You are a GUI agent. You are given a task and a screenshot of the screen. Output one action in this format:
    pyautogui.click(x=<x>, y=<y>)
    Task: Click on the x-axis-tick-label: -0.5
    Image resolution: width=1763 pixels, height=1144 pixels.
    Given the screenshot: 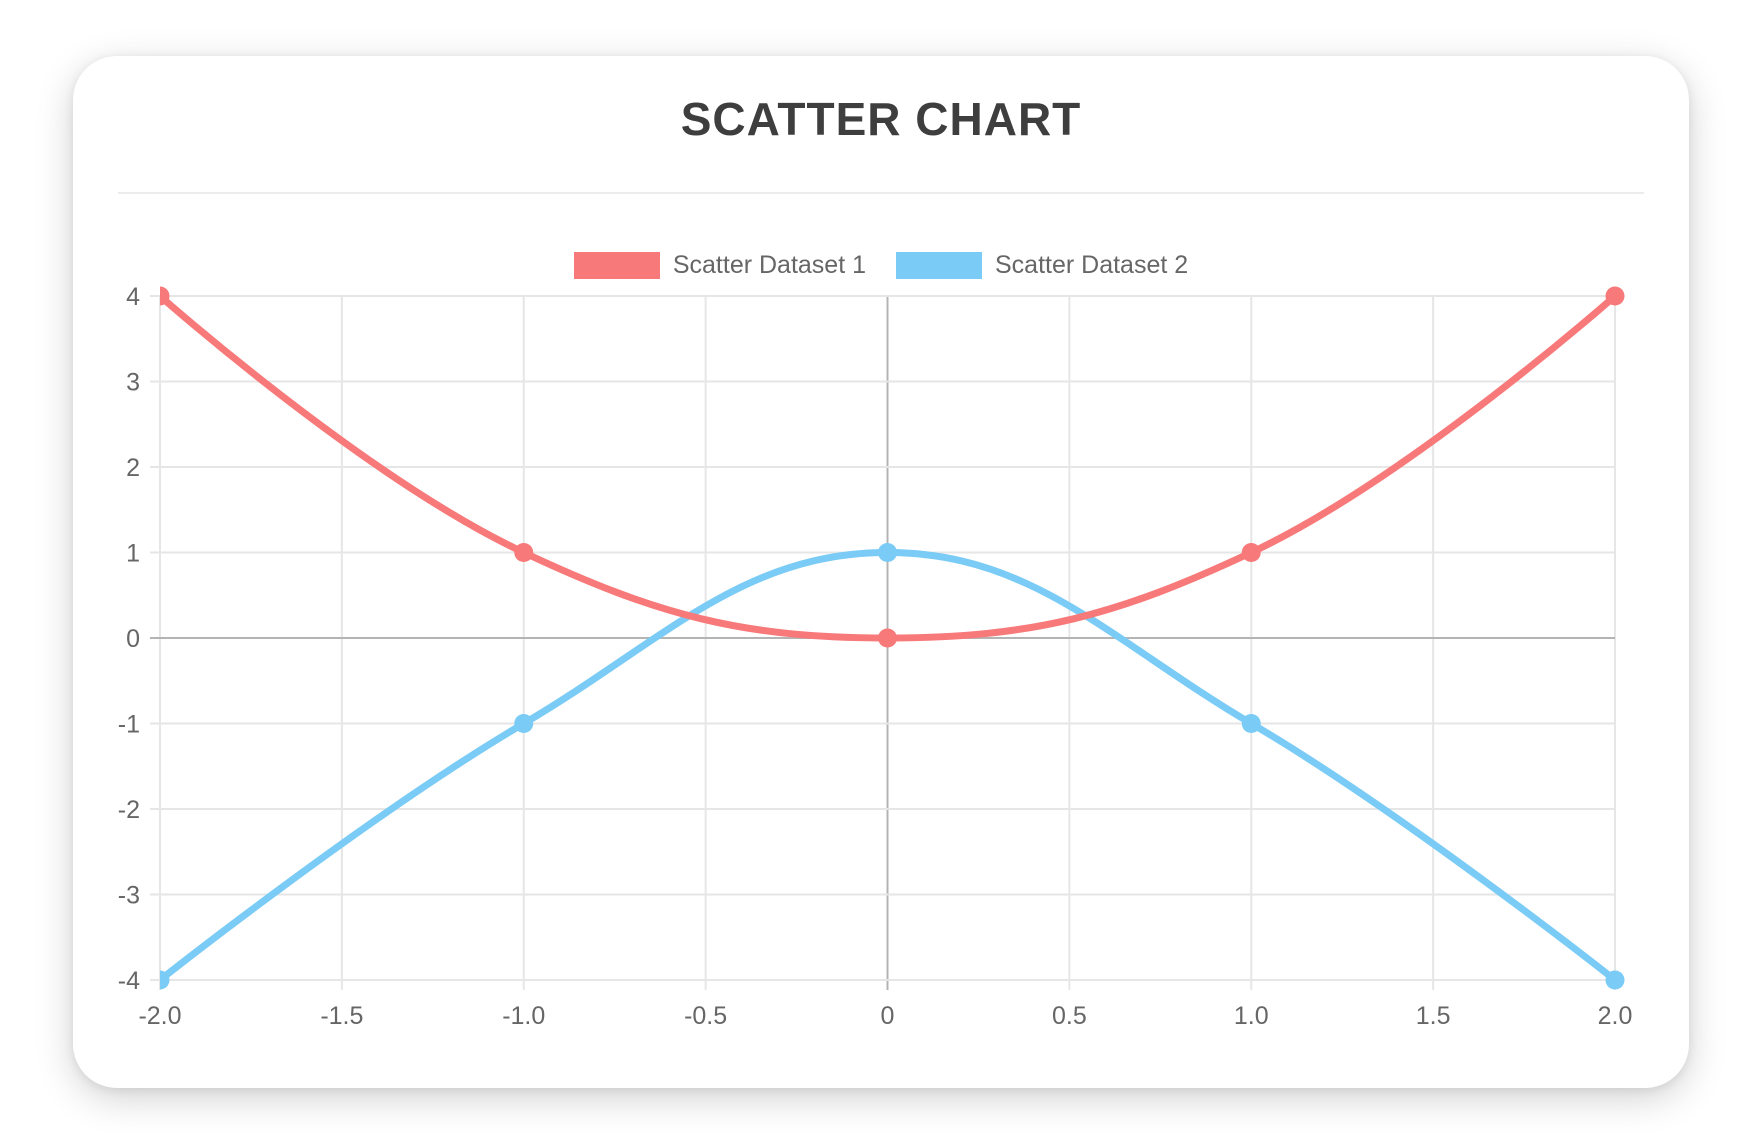 What is the action you would take?
    pyautogui.click(x=705, y=1016)
    